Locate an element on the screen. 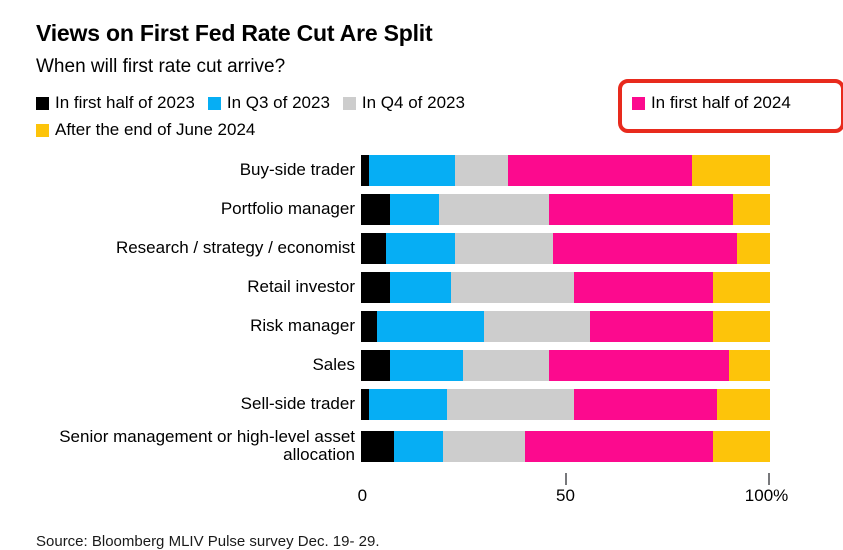 The height and width of the screenshot is (550, 843). legend-swatch-magenta is located at coordinates (638, 103).